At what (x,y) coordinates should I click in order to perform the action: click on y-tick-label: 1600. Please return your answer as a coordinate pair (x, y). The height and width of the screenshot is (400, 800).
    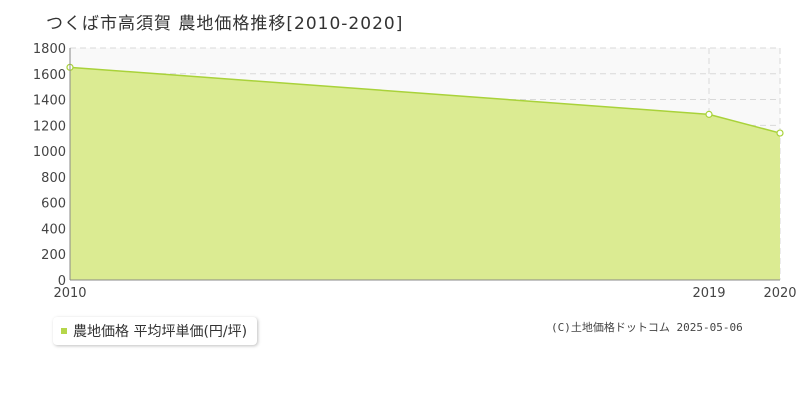
    Looking at the image, I should click on (49, 75).